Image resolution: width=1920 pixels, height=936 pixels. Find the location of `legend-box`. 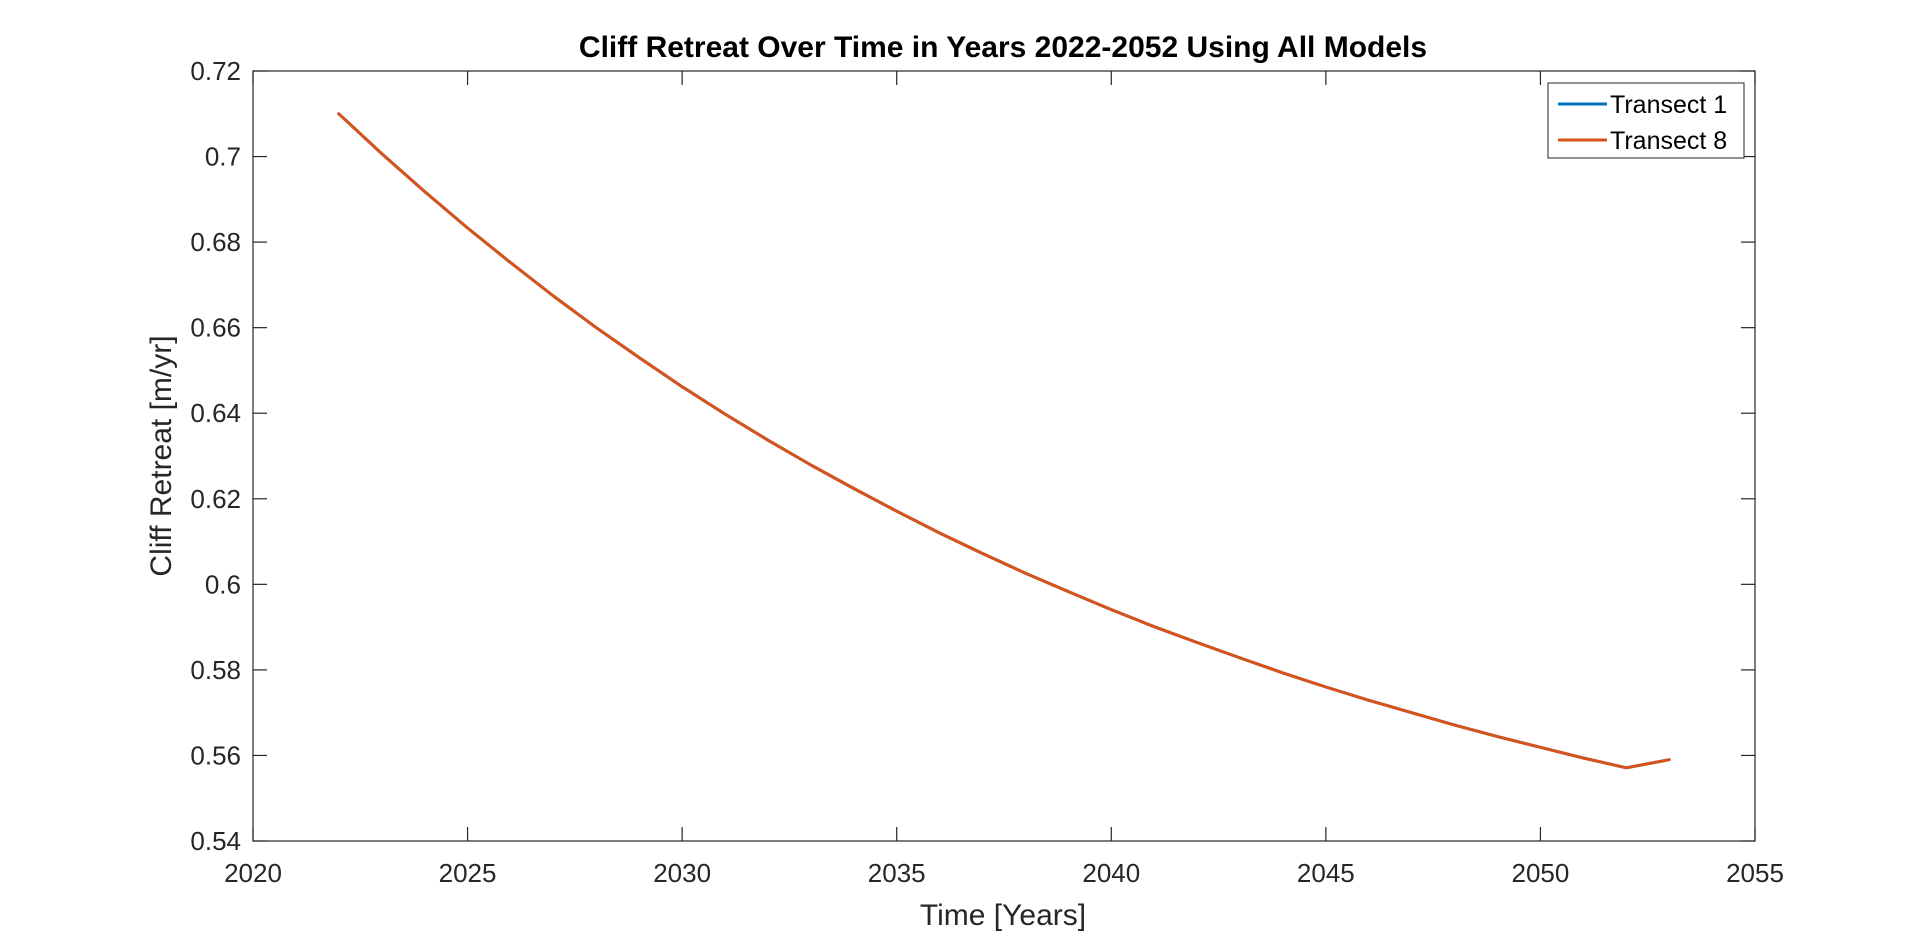

legend-box is located at coordinates (1646, 120).